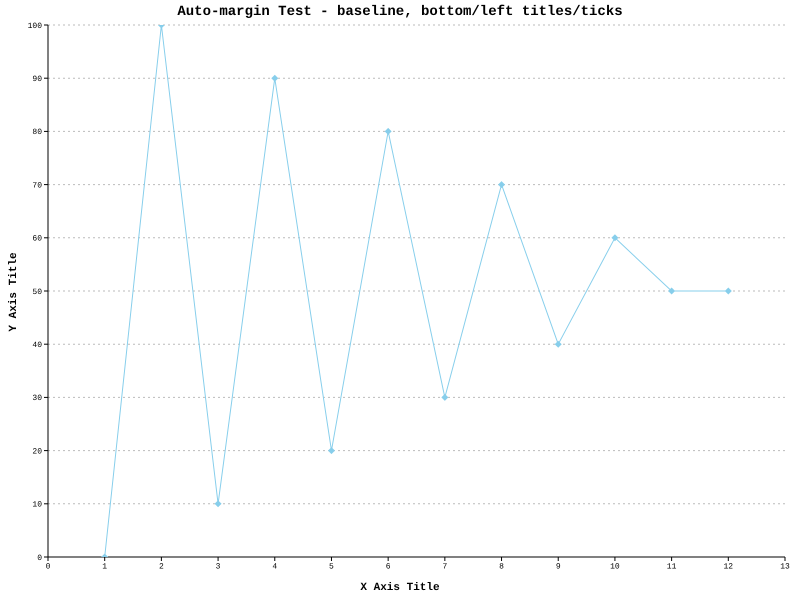 Image resolution: width=800 pixels, height=600 pixels. I want to click on y-tick-label: 60, so click(37, 239).